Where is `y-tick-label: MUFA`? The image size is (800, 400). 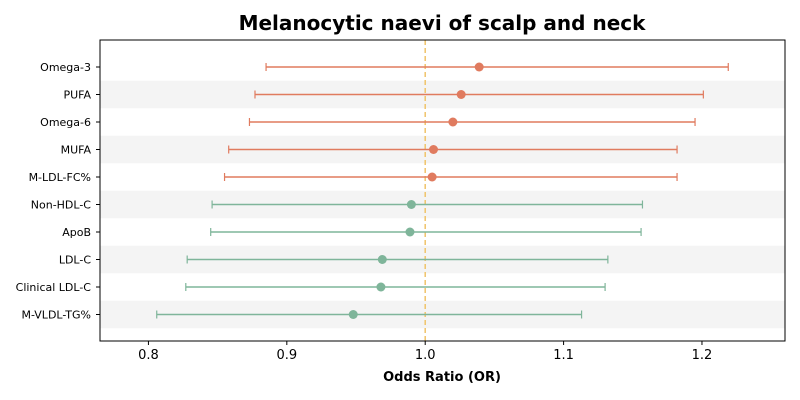 y-tick-label: MUFA is located at coordinates (76, 150).